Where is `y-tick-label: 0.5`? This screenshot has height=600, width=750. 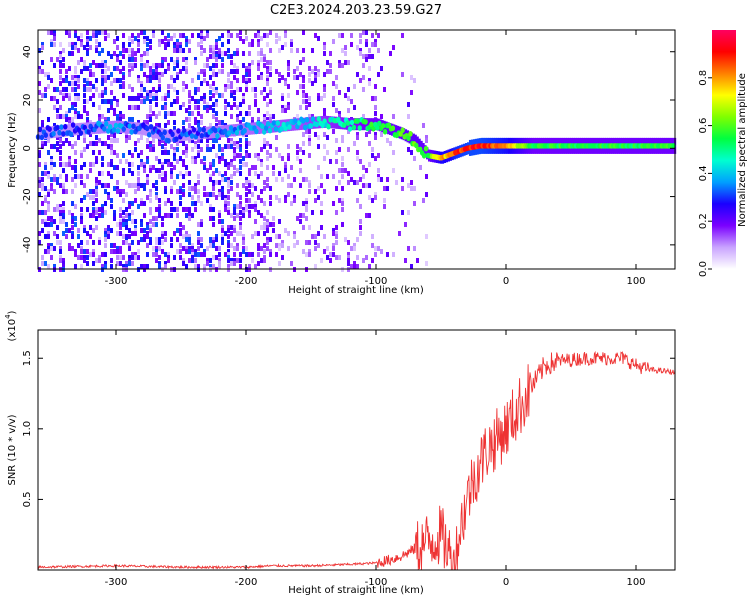
y-tick-label: 0.5 is located at coordinates (27, 499).